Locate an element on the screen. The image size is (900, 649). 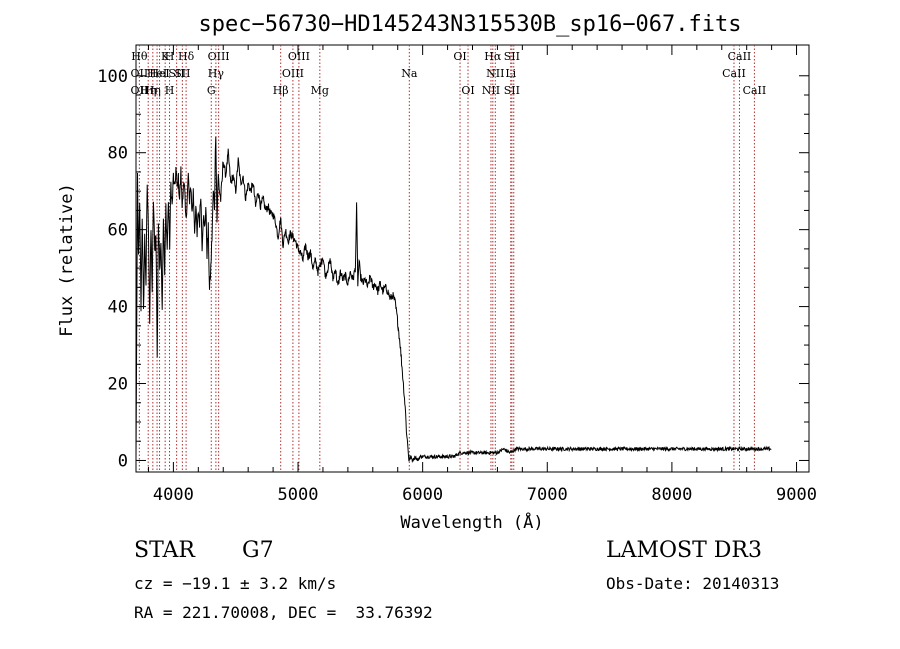
spectral-line-label: Na is located at coordinates (409, 73).